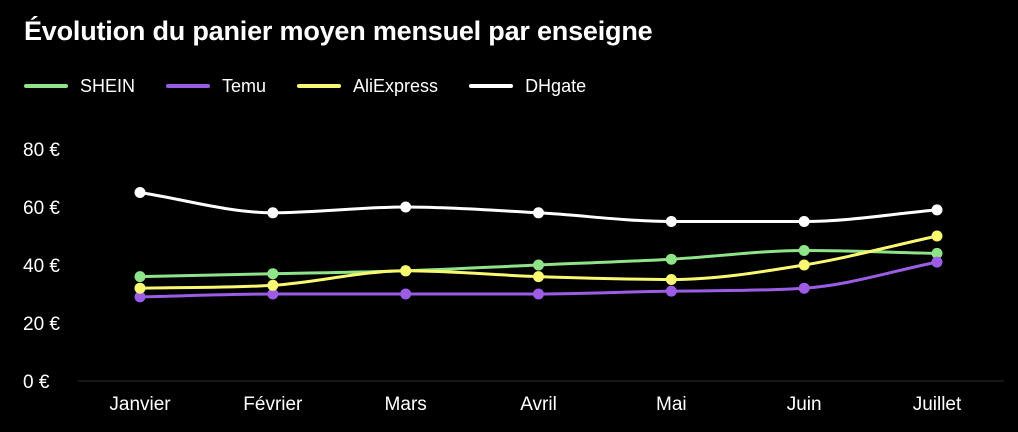 This screenshot has width=1018, height=432. Describe the element at coordinates (41, 266) in the screenshot. I see `y-tick-label: 40 €` at that location.